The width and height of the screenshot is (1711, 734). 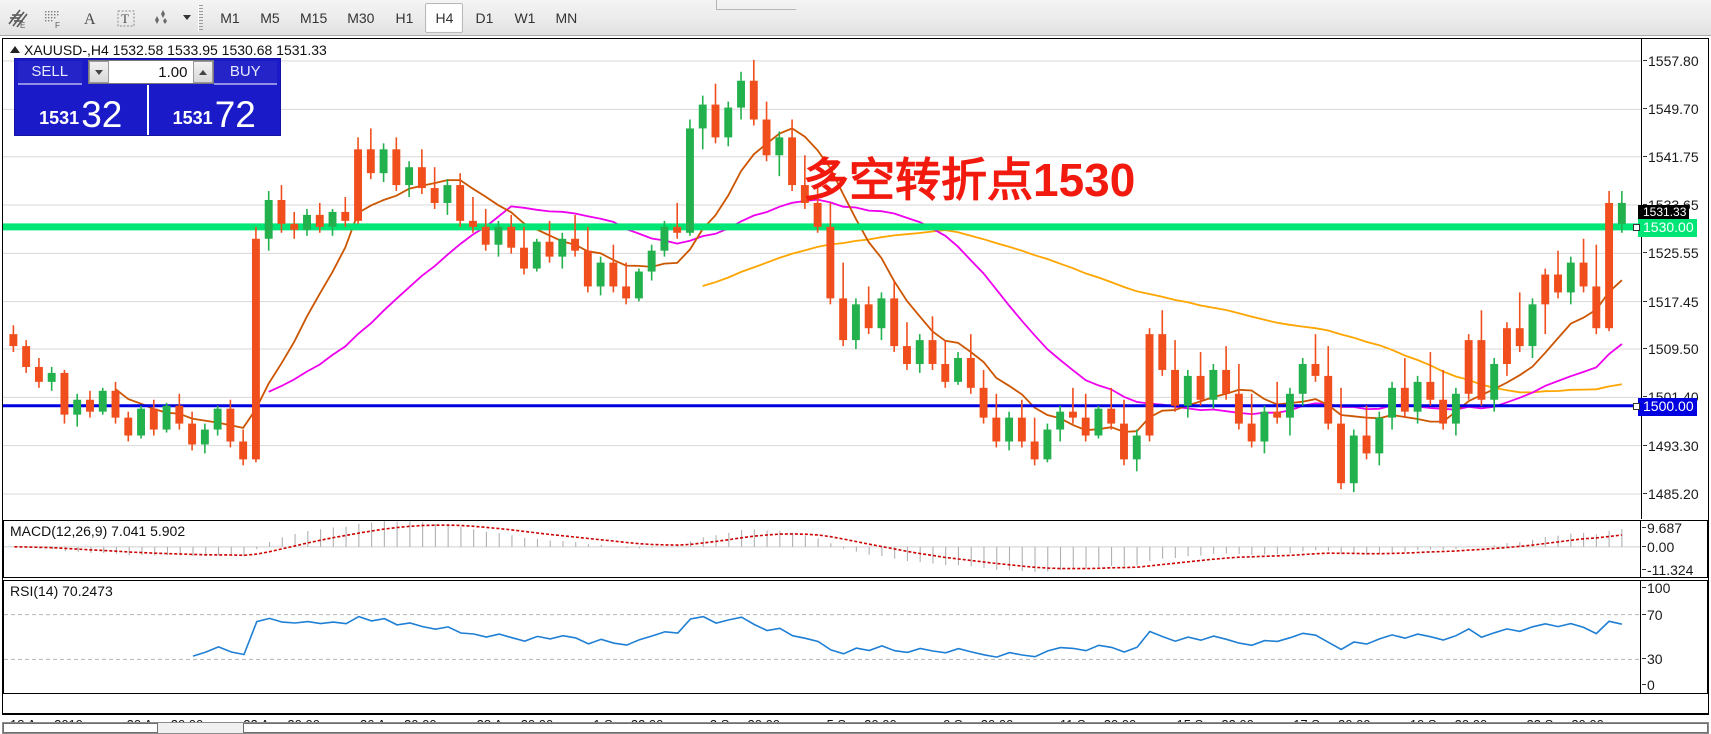 I want to click on timeframe-m1: M1, so click(x=230, y=17).